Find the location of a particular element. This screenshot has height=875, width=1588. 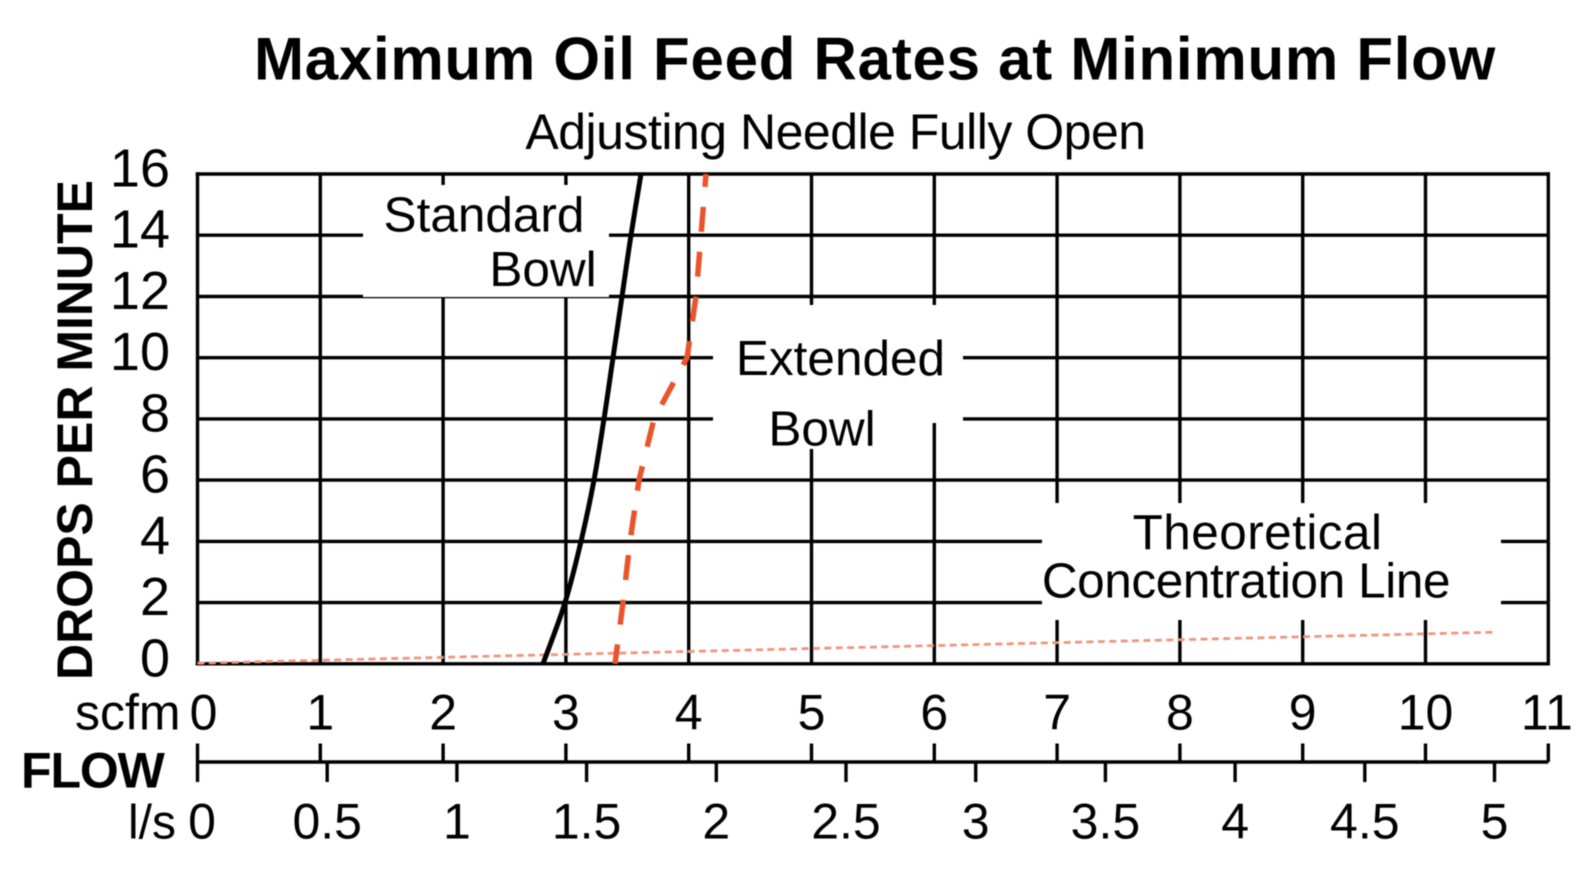

svg-text: 3.5 is located at coordinates (1106, 822).